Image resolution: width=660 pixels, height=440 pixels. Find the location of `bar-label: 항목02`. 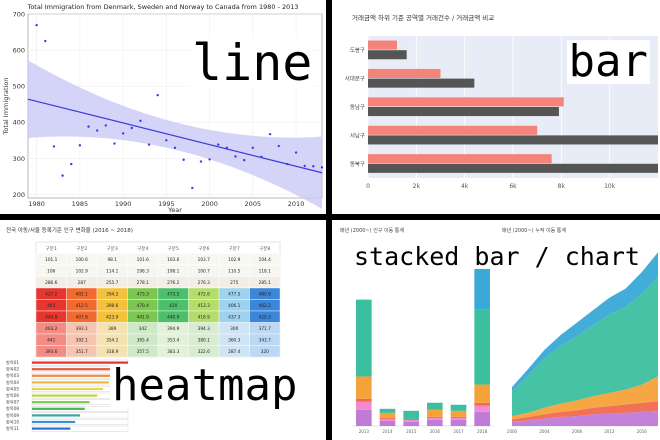

bar-label: 항목02 is located at coordinates (12, 369).